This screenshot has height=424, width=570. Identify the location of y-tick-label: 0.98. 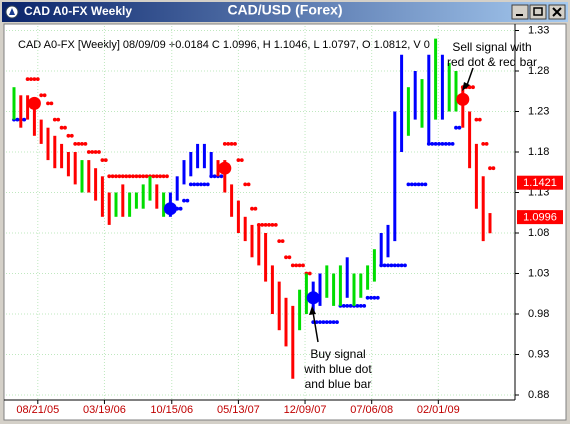
(538, 314).